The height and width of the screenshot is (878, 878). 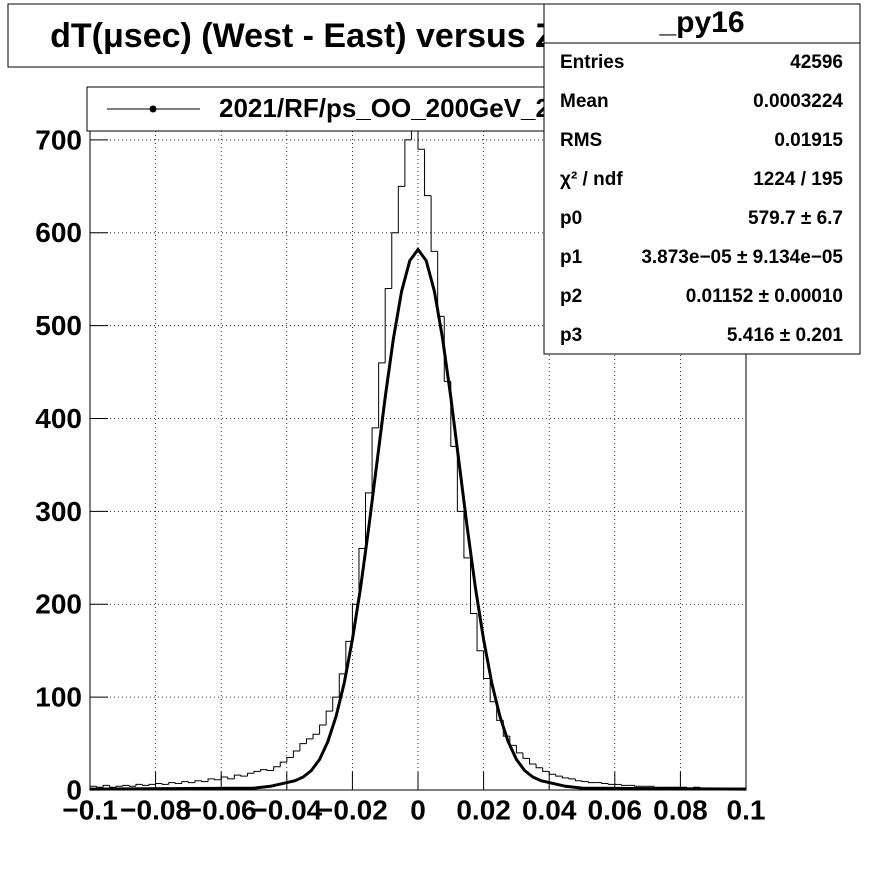 I want to click on x-tick-label: 0.06, so click(x=615, y=809).